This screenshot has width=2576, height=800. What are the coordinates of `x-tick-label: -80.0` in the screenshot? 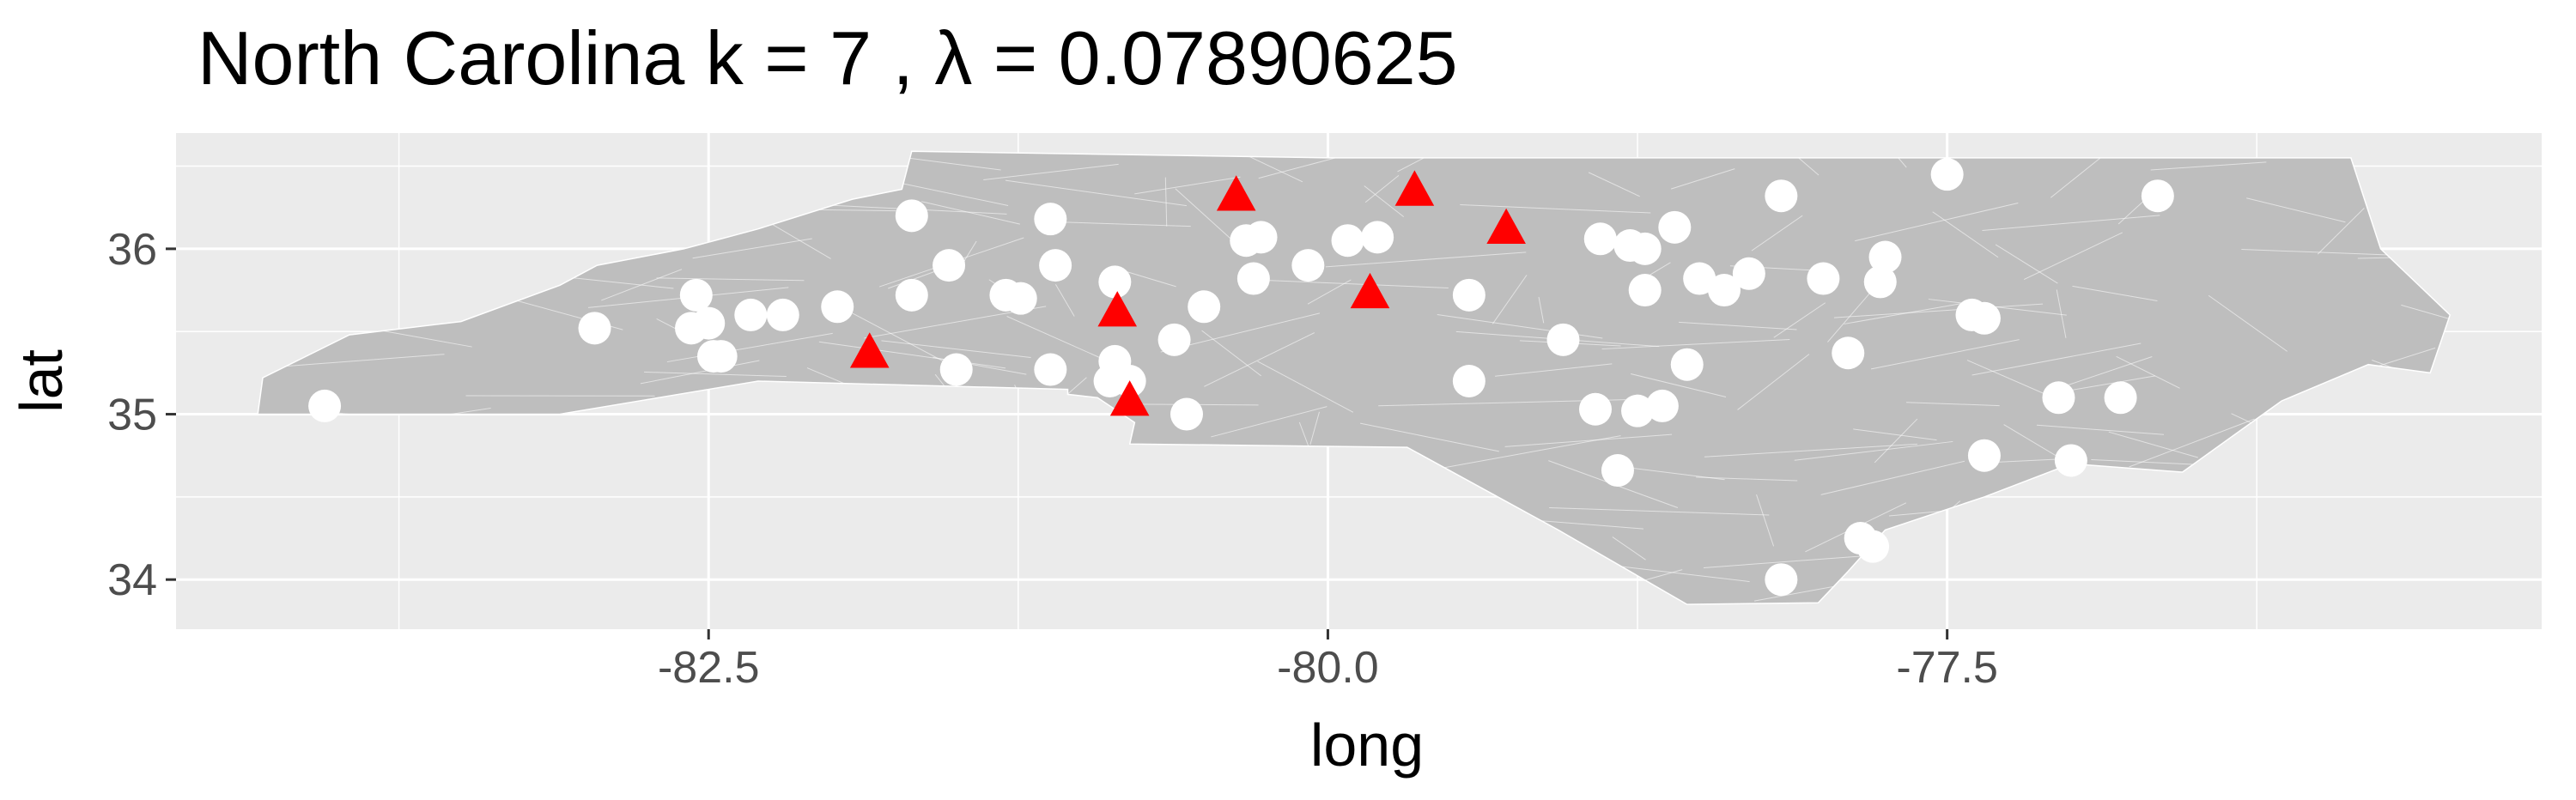 It's located at (1328, 668).